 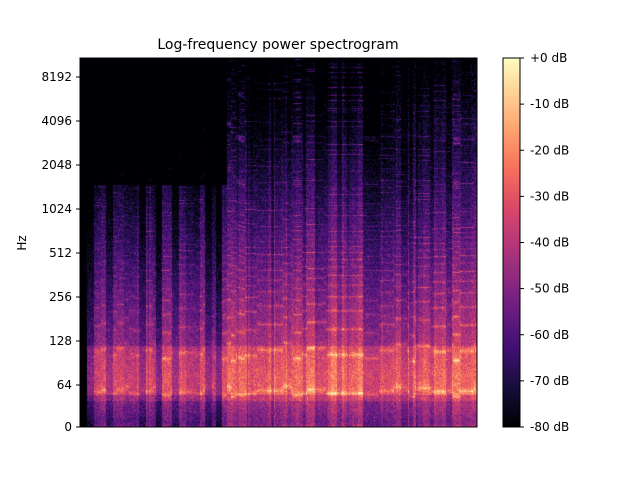 I want to click on y-tick-label: 8192, so click(x=56, y=77).